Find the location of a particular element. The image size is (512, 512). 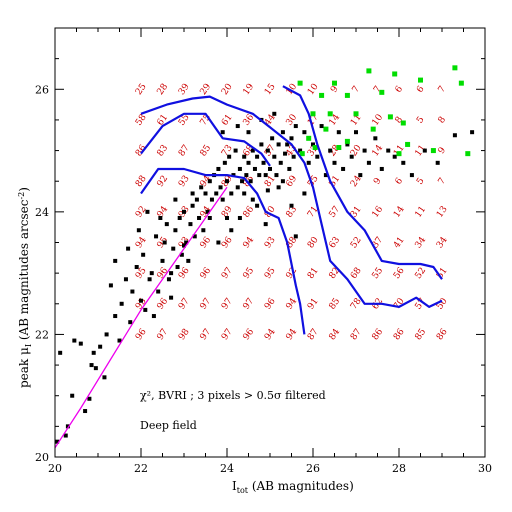

x-axis-label-sub: tot is located at coordinates (243, 490).